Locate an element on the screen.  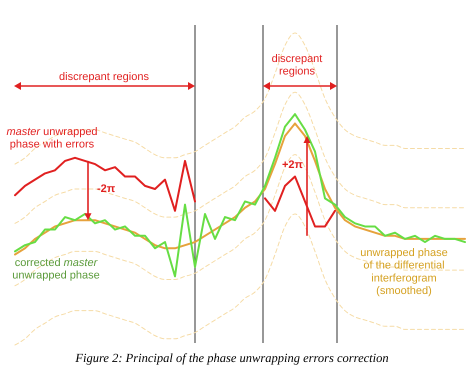
annotation: master unwrapped phase with errors is located at coordinates (52, 138).